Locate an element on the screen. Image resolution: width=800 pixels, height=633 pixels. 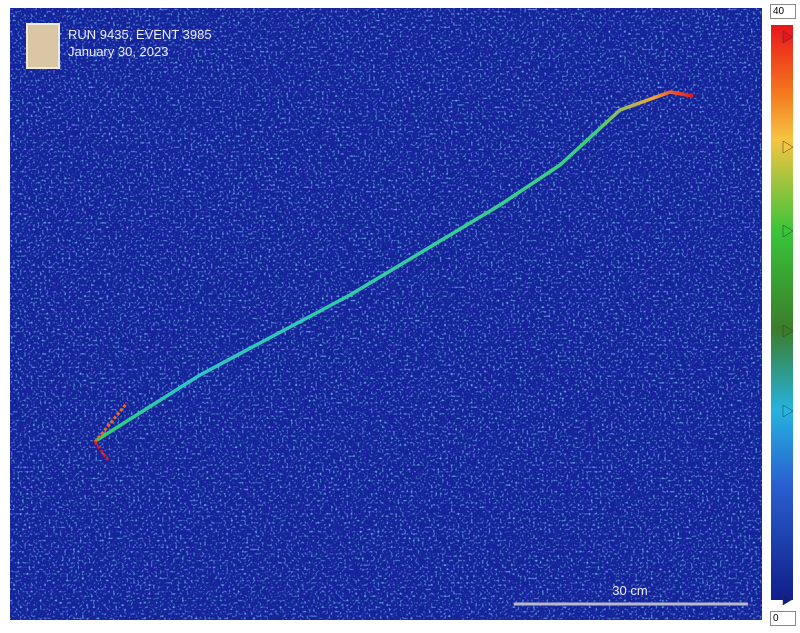
min-input: 0 is located at coordinates (783, 618).